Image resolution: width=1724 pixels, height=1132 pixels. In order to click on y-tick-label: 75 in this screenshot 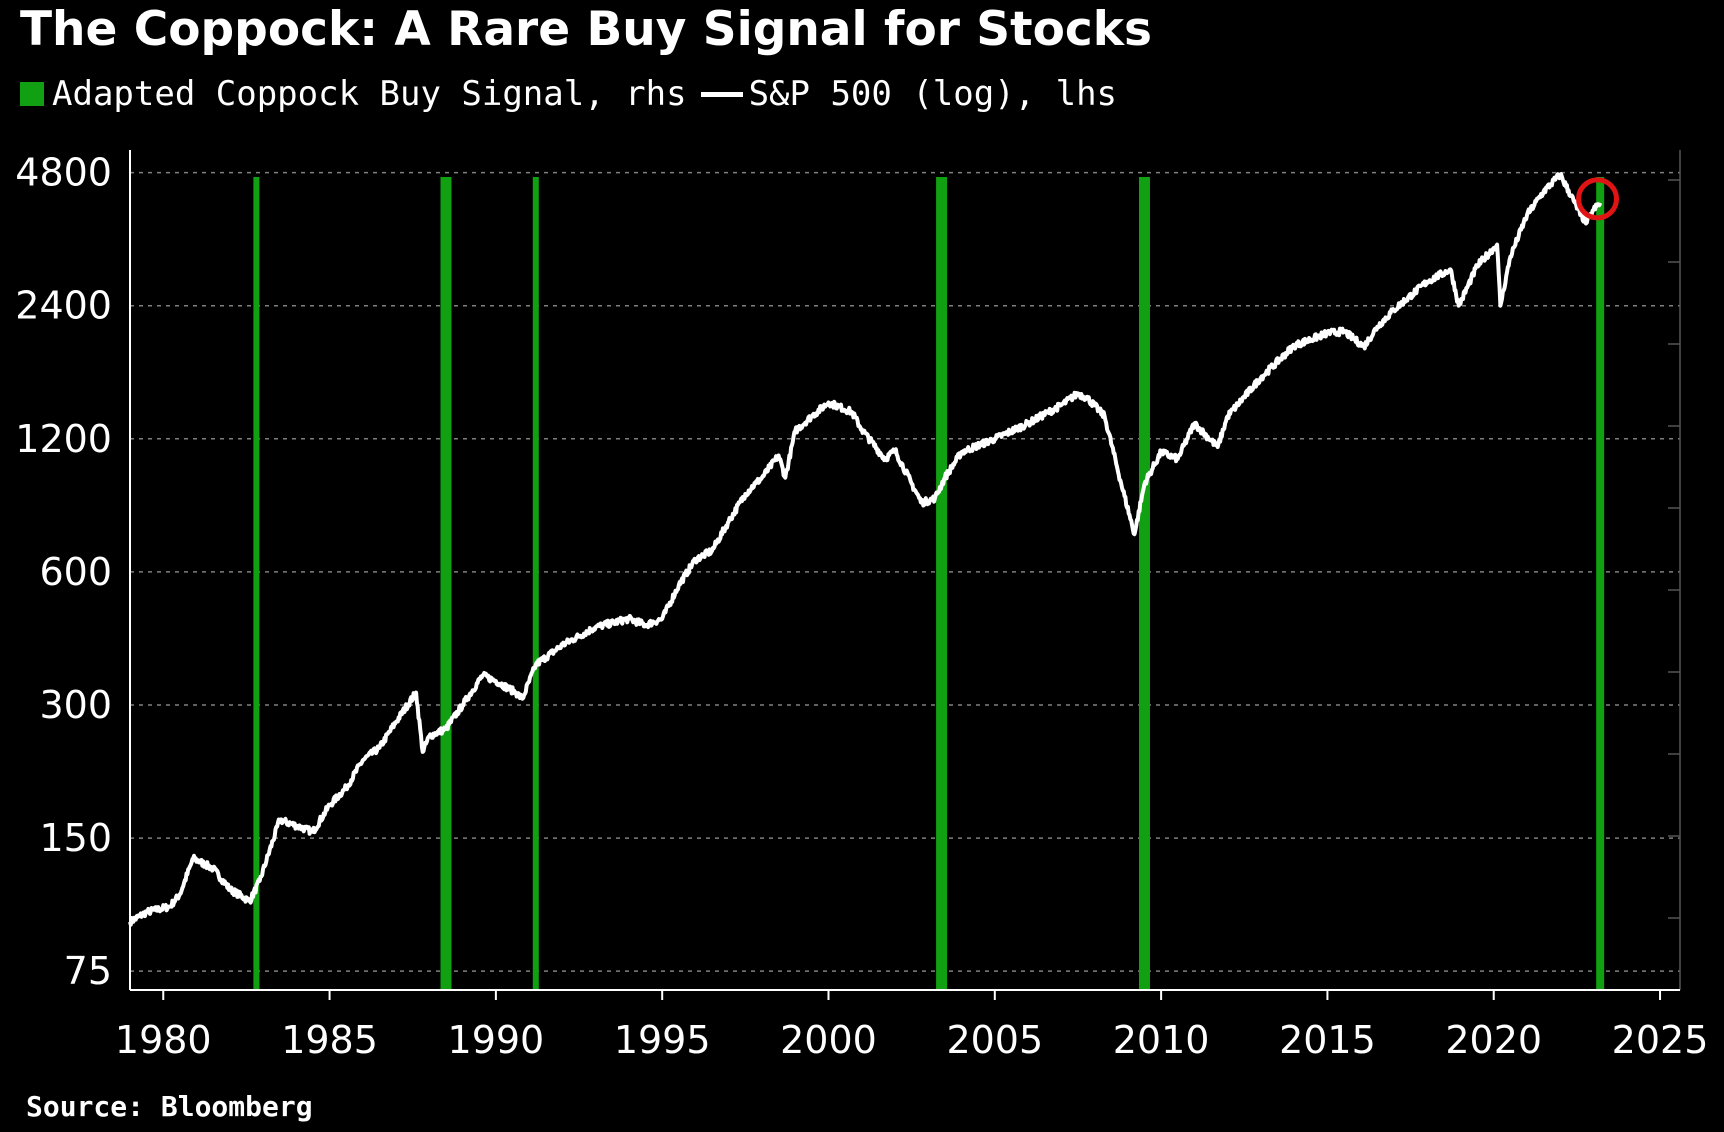, I will do `click(88, 971)`.